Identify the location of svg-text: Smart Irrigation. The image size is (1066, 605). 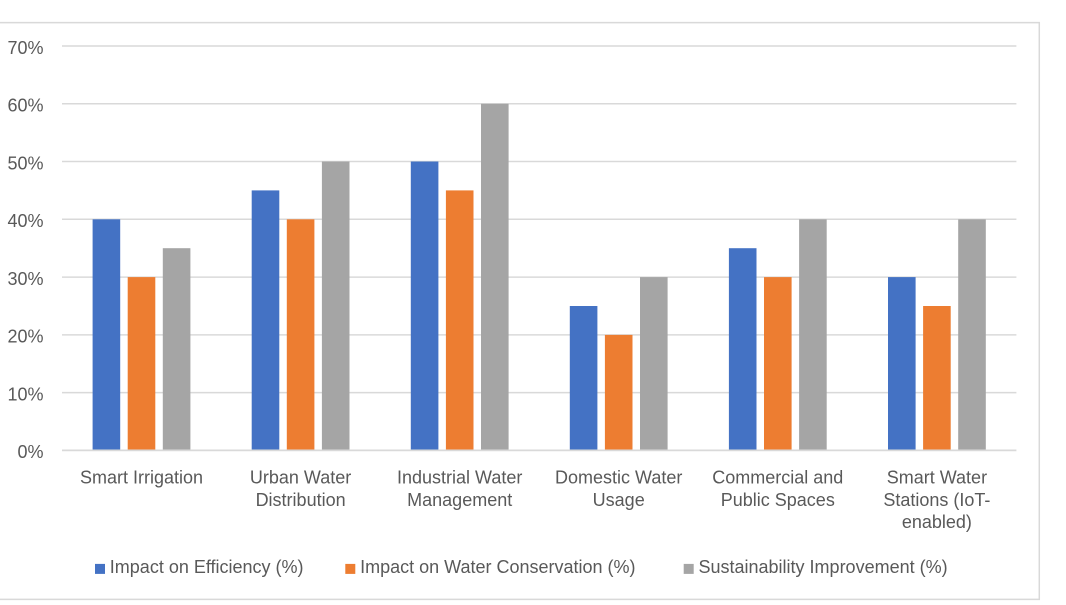
(141, 478).